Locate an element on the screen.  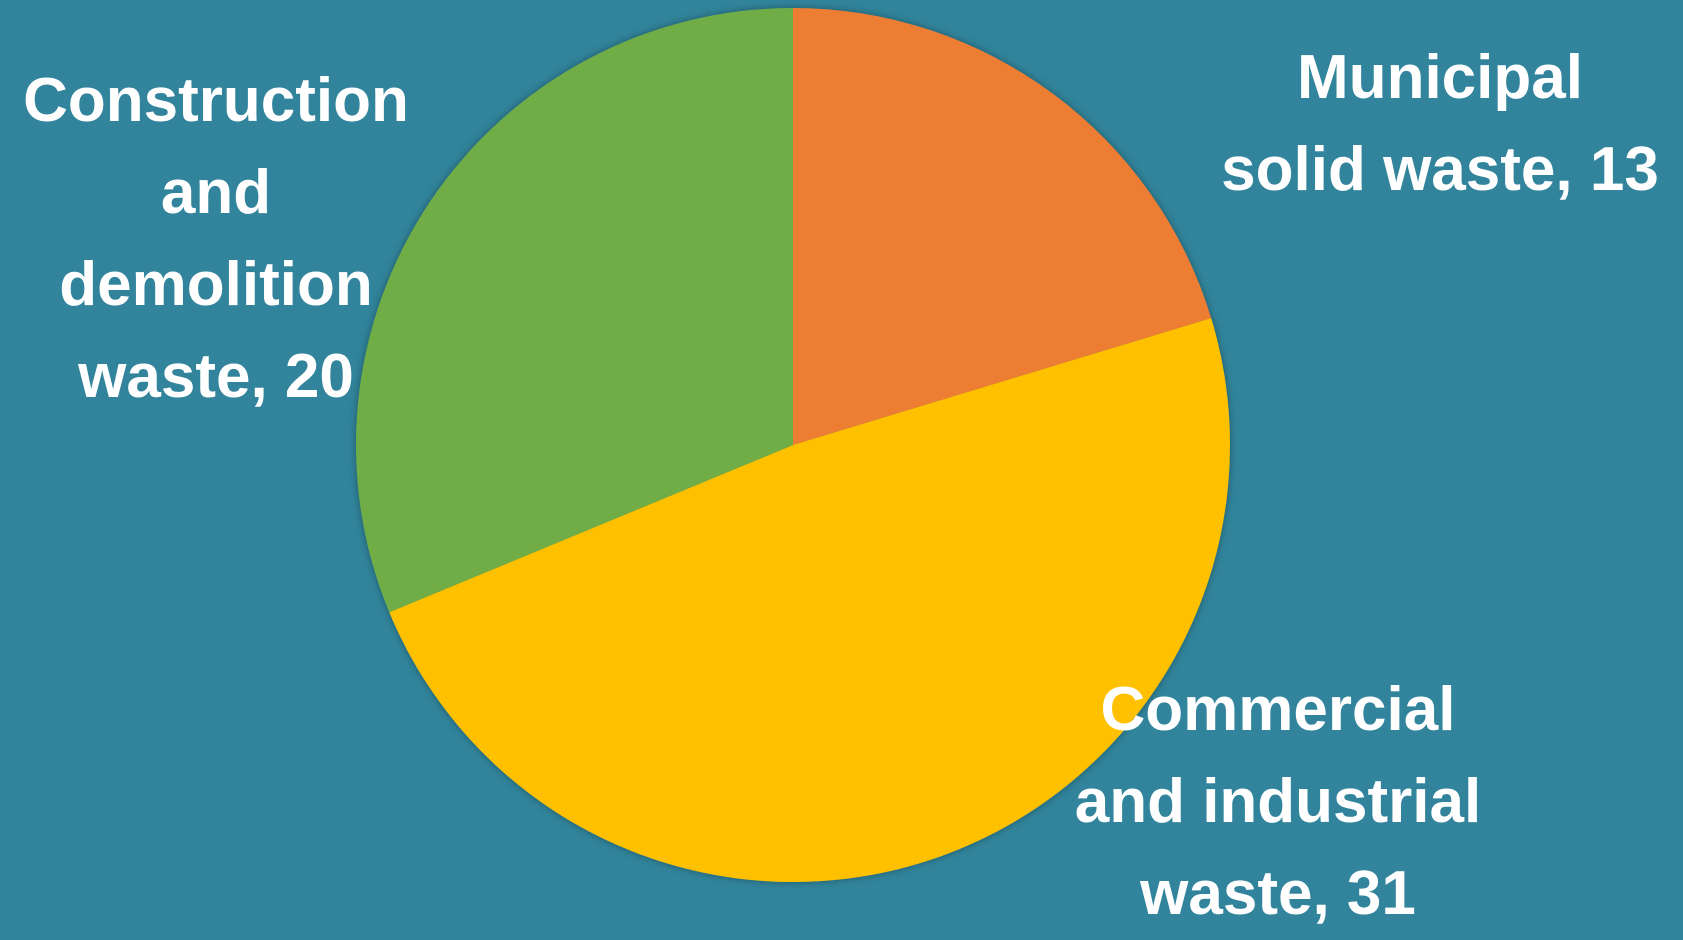
pie-slice-municipal-solid-waste is located at coordinates (1002, 226).